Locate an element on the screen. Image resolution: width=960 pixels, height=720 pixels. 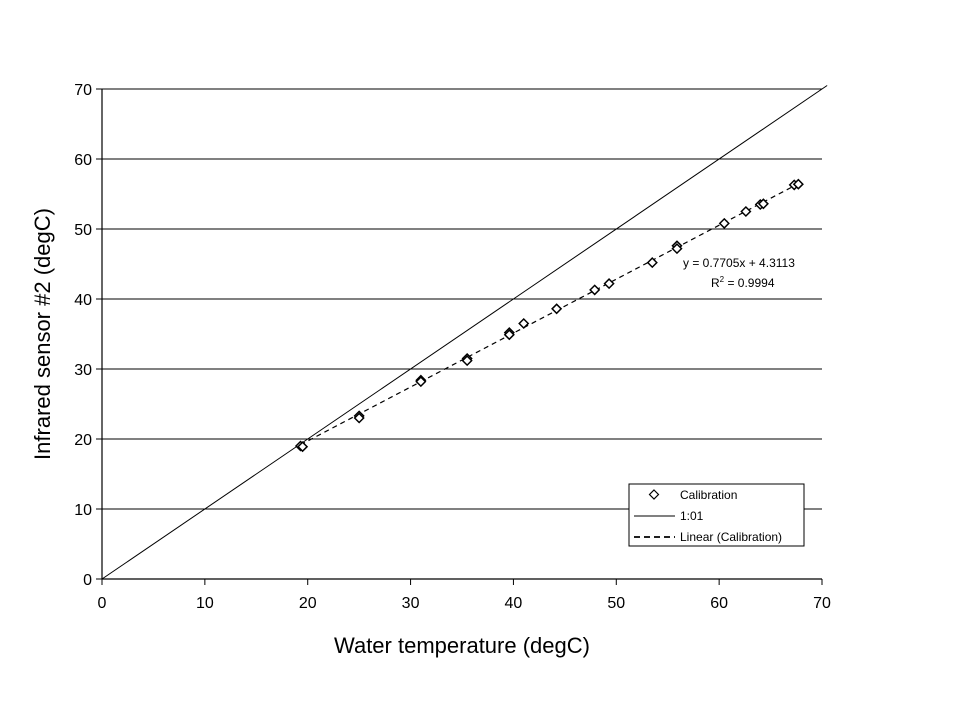
y-tick-label: 10 is located at coordinates (83, 510).